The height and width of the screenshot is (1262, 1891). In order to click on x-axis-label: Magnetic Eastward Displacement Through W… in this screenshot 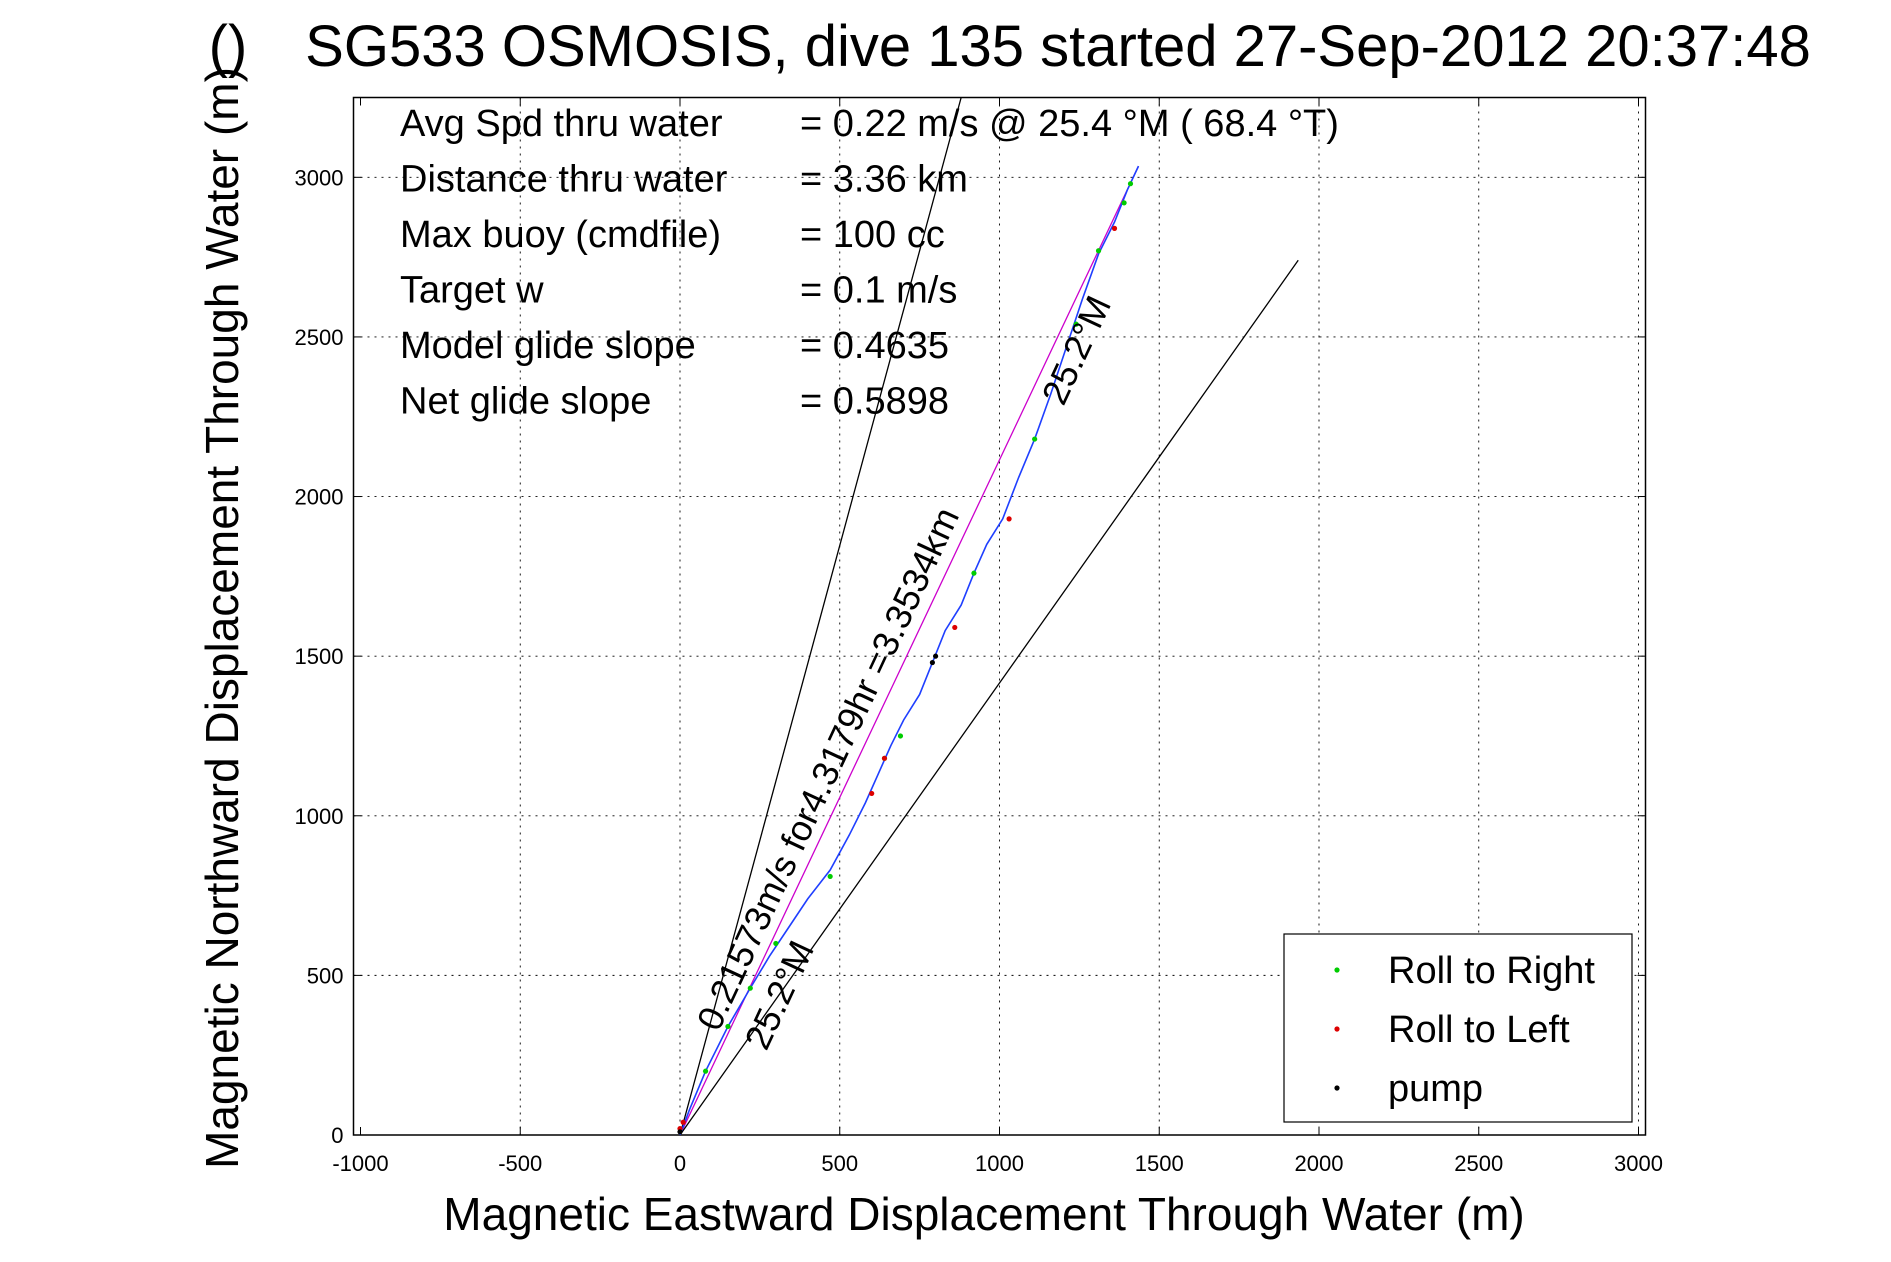, I will do `click(983, 1214)`.